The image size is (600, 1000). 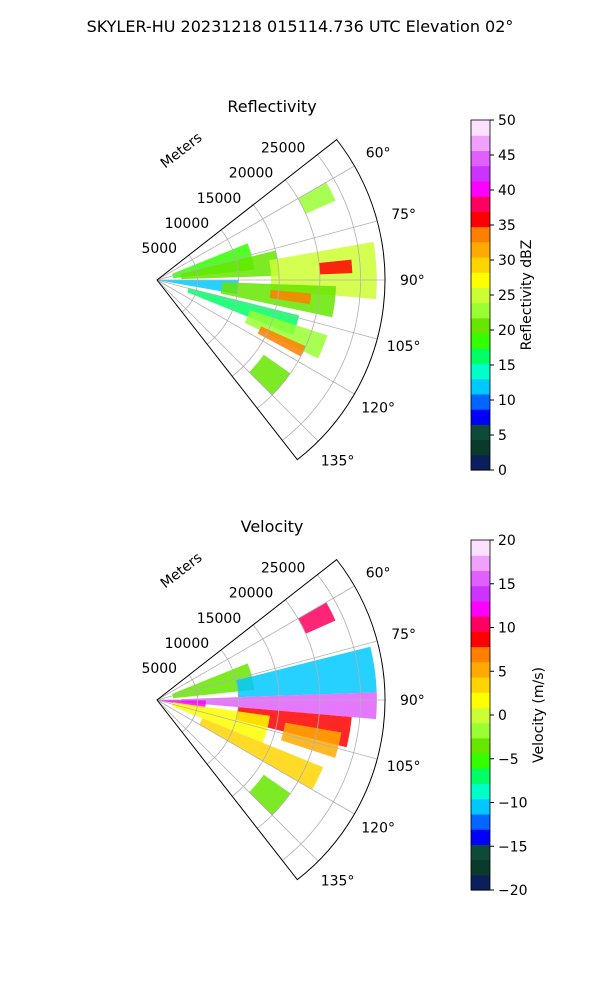 What do you see at coordinates (182, 571) in the screenshot?
I see `velocity-radial-label: Meters` at bounding box center [182, 571].